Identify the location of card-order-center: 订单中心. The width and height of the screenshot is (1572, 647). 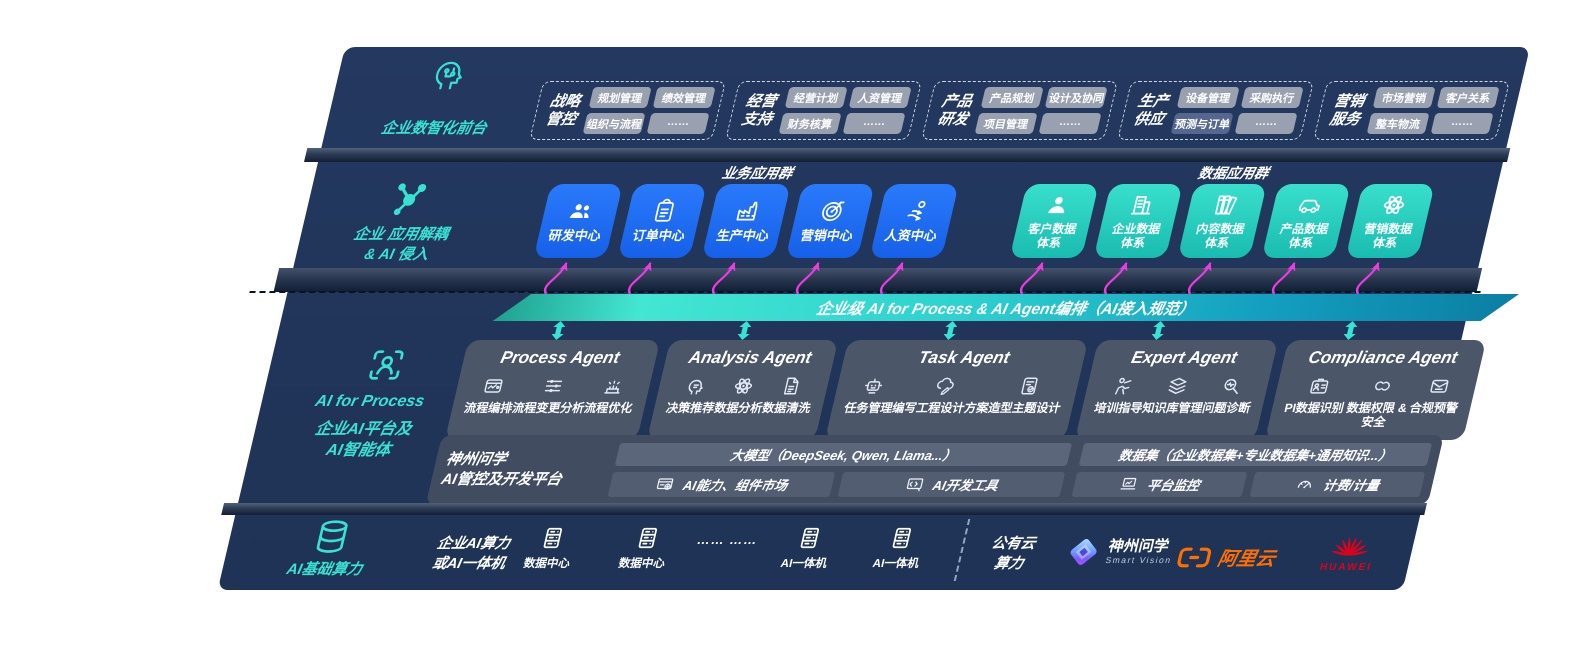
(662, 221).